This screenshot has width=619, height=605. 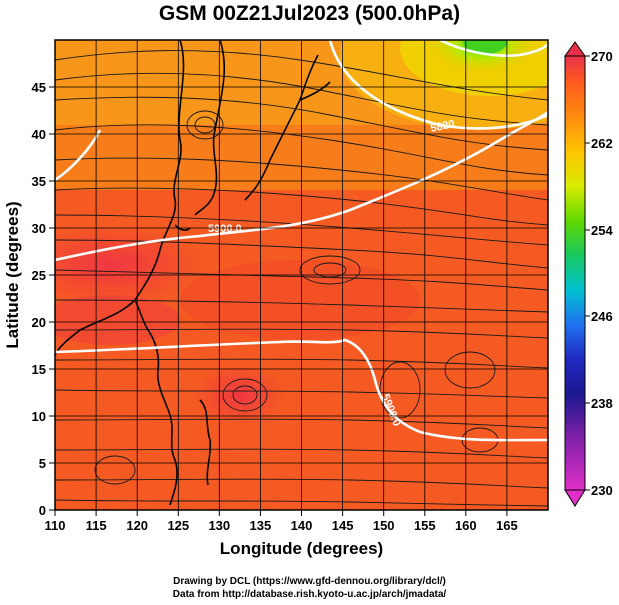 What do you see at coordinates (602, 490) in the screenshot?
I see `colorbar-tick-label: 230` at bounding box center [602, 490].